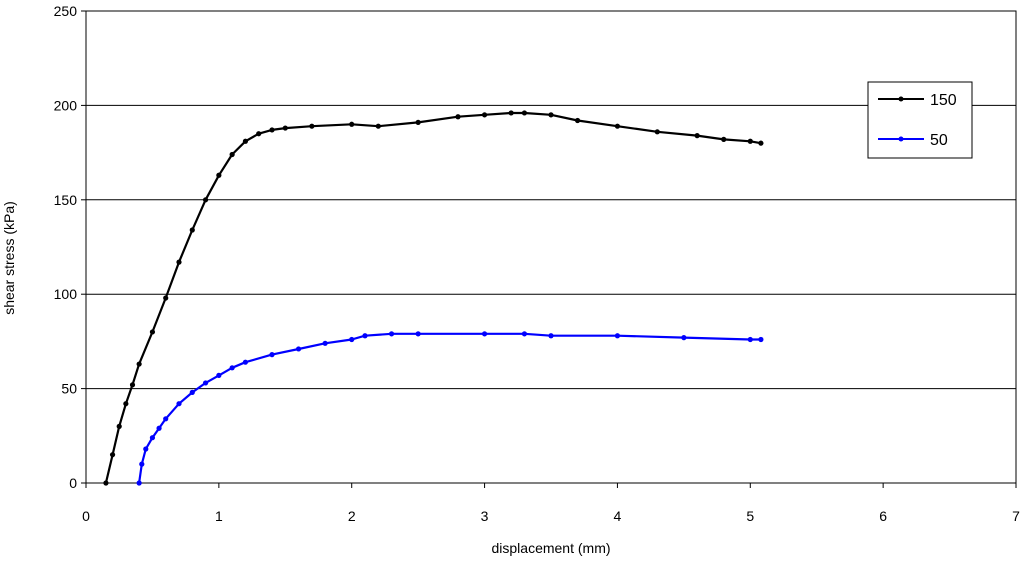 The width and height of the screenshot is (1024, 561). I want to click on x-tick-label: 6, so click(883, 516).